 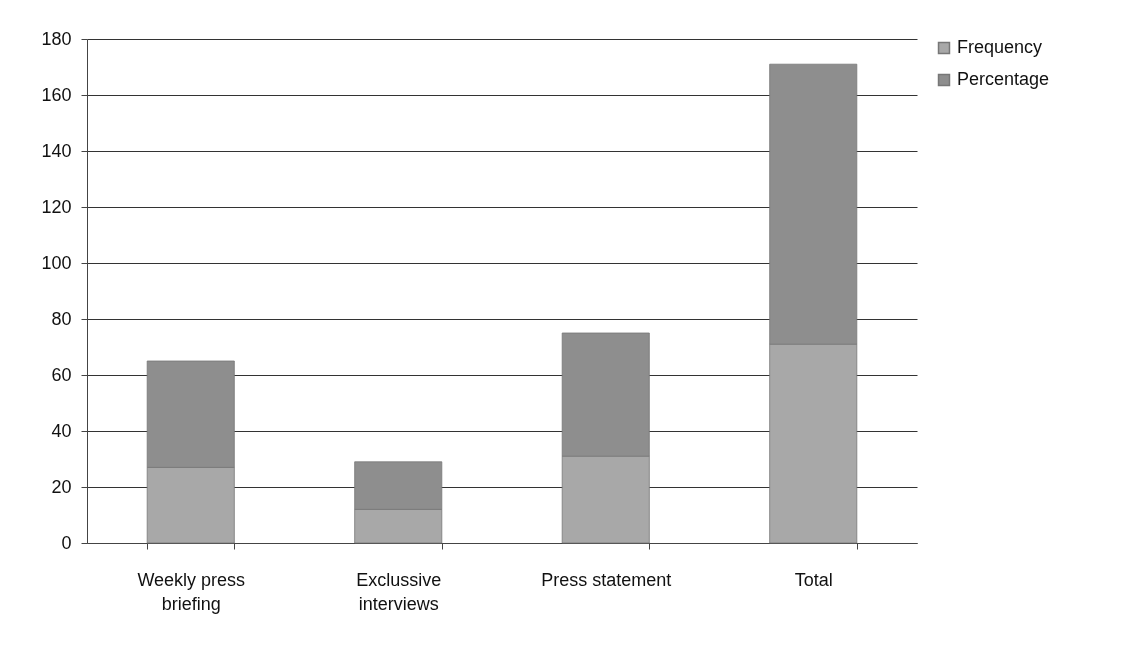 I want to click on x-tick-label: Exclussive interviews, so click(x=399, y=591).